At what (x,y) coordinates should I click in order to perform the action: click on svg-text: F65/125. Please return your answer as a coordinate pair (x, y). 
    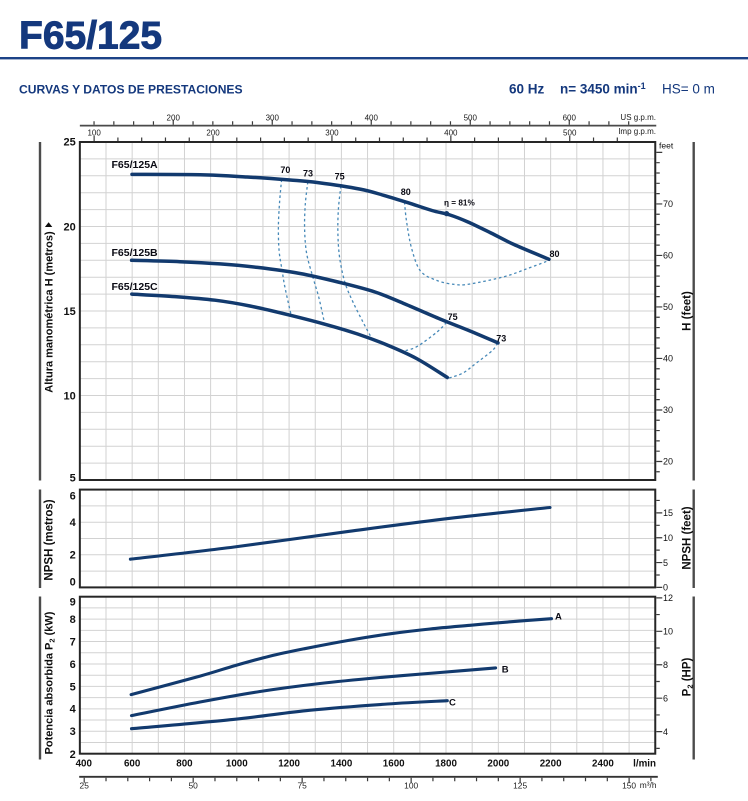
    Looking at the image, I should click on (90, 36).